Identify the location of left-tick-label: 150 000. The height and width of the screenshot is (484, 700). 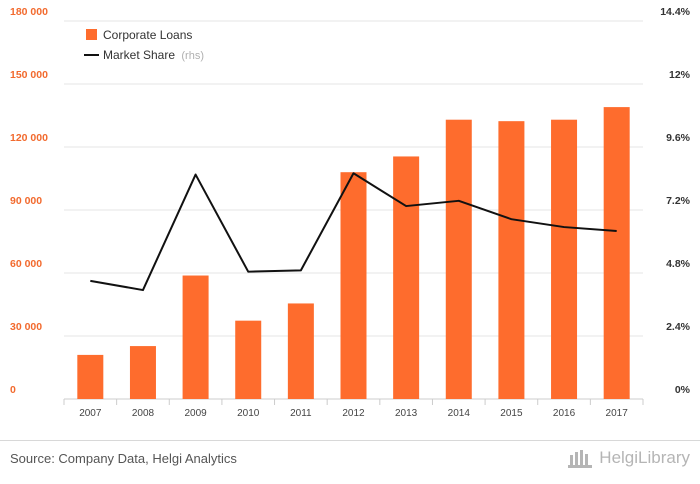
(29, 75).